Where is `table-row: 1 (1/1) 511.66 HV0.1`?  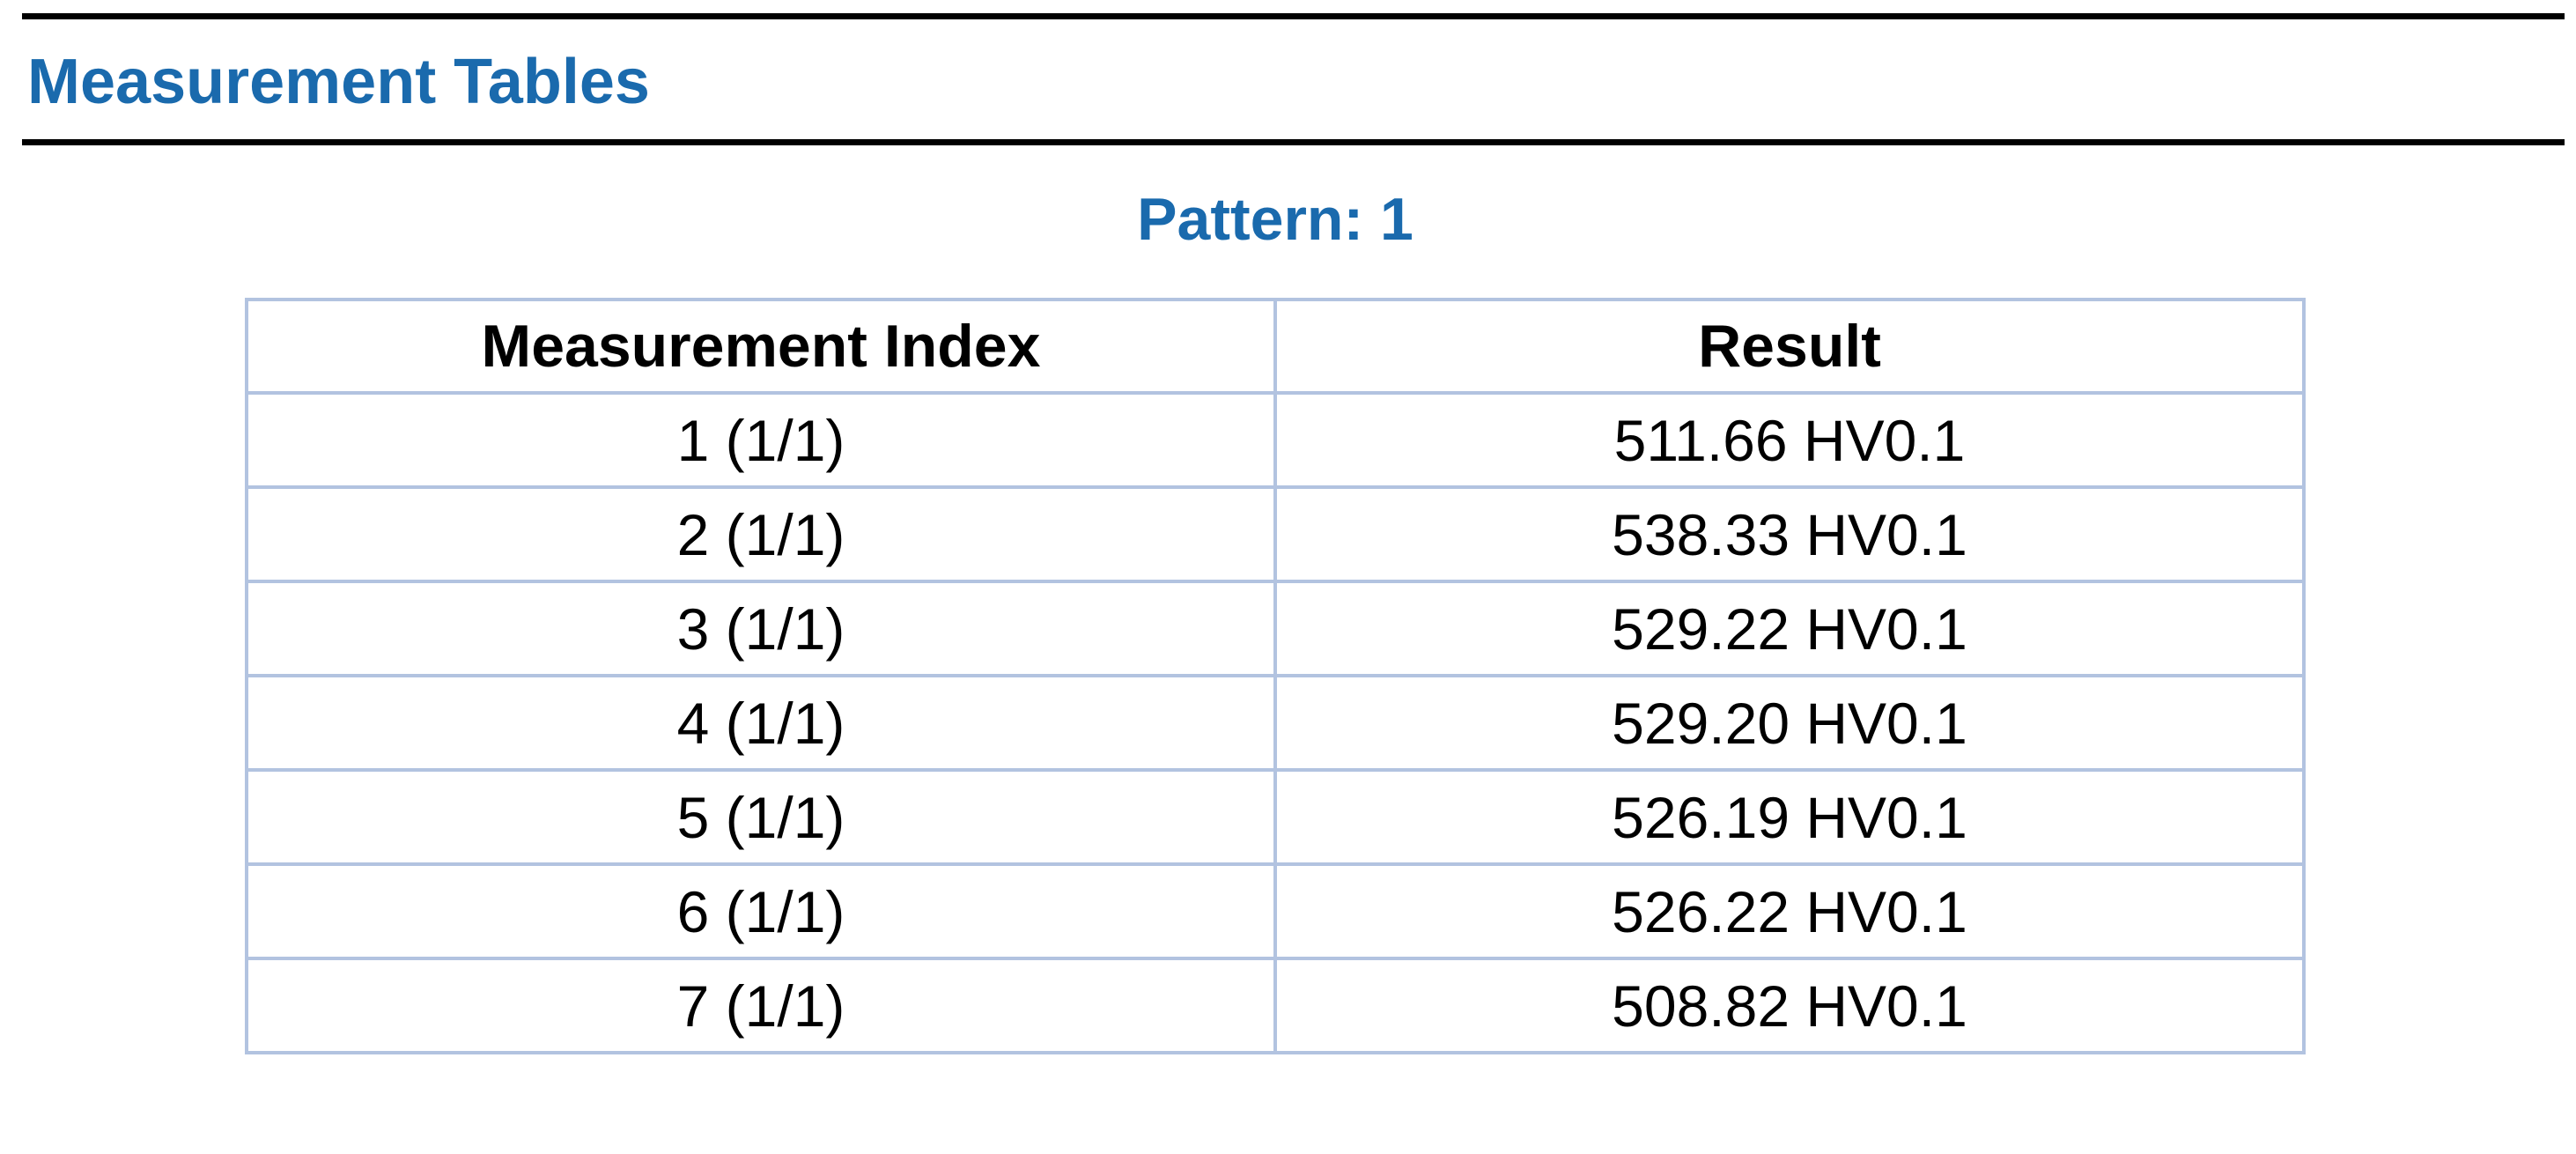
table-row: 1 (1/1) 511.66 HV0.1 is located at coordinates (1275, 440).